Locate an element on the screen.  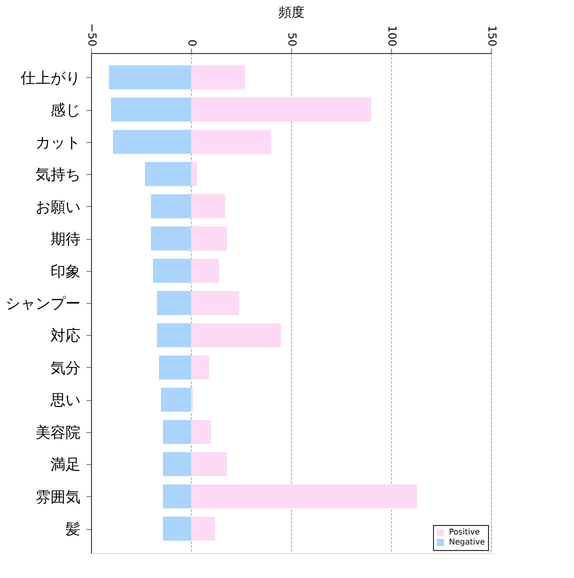
y-tick-label: 髪 is located at coordinates (73, 529).